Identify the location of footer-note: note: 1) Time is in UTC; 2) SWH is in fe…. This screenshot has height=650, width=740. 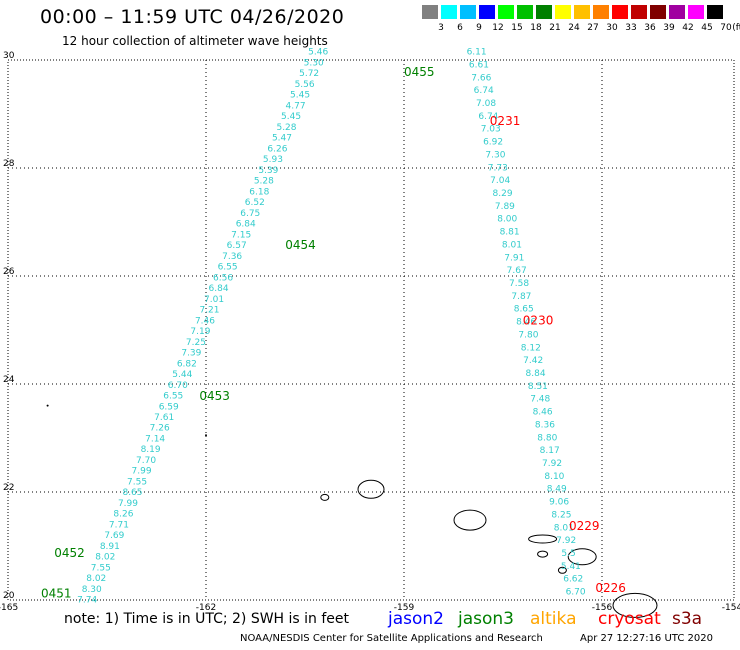
(207, 619).